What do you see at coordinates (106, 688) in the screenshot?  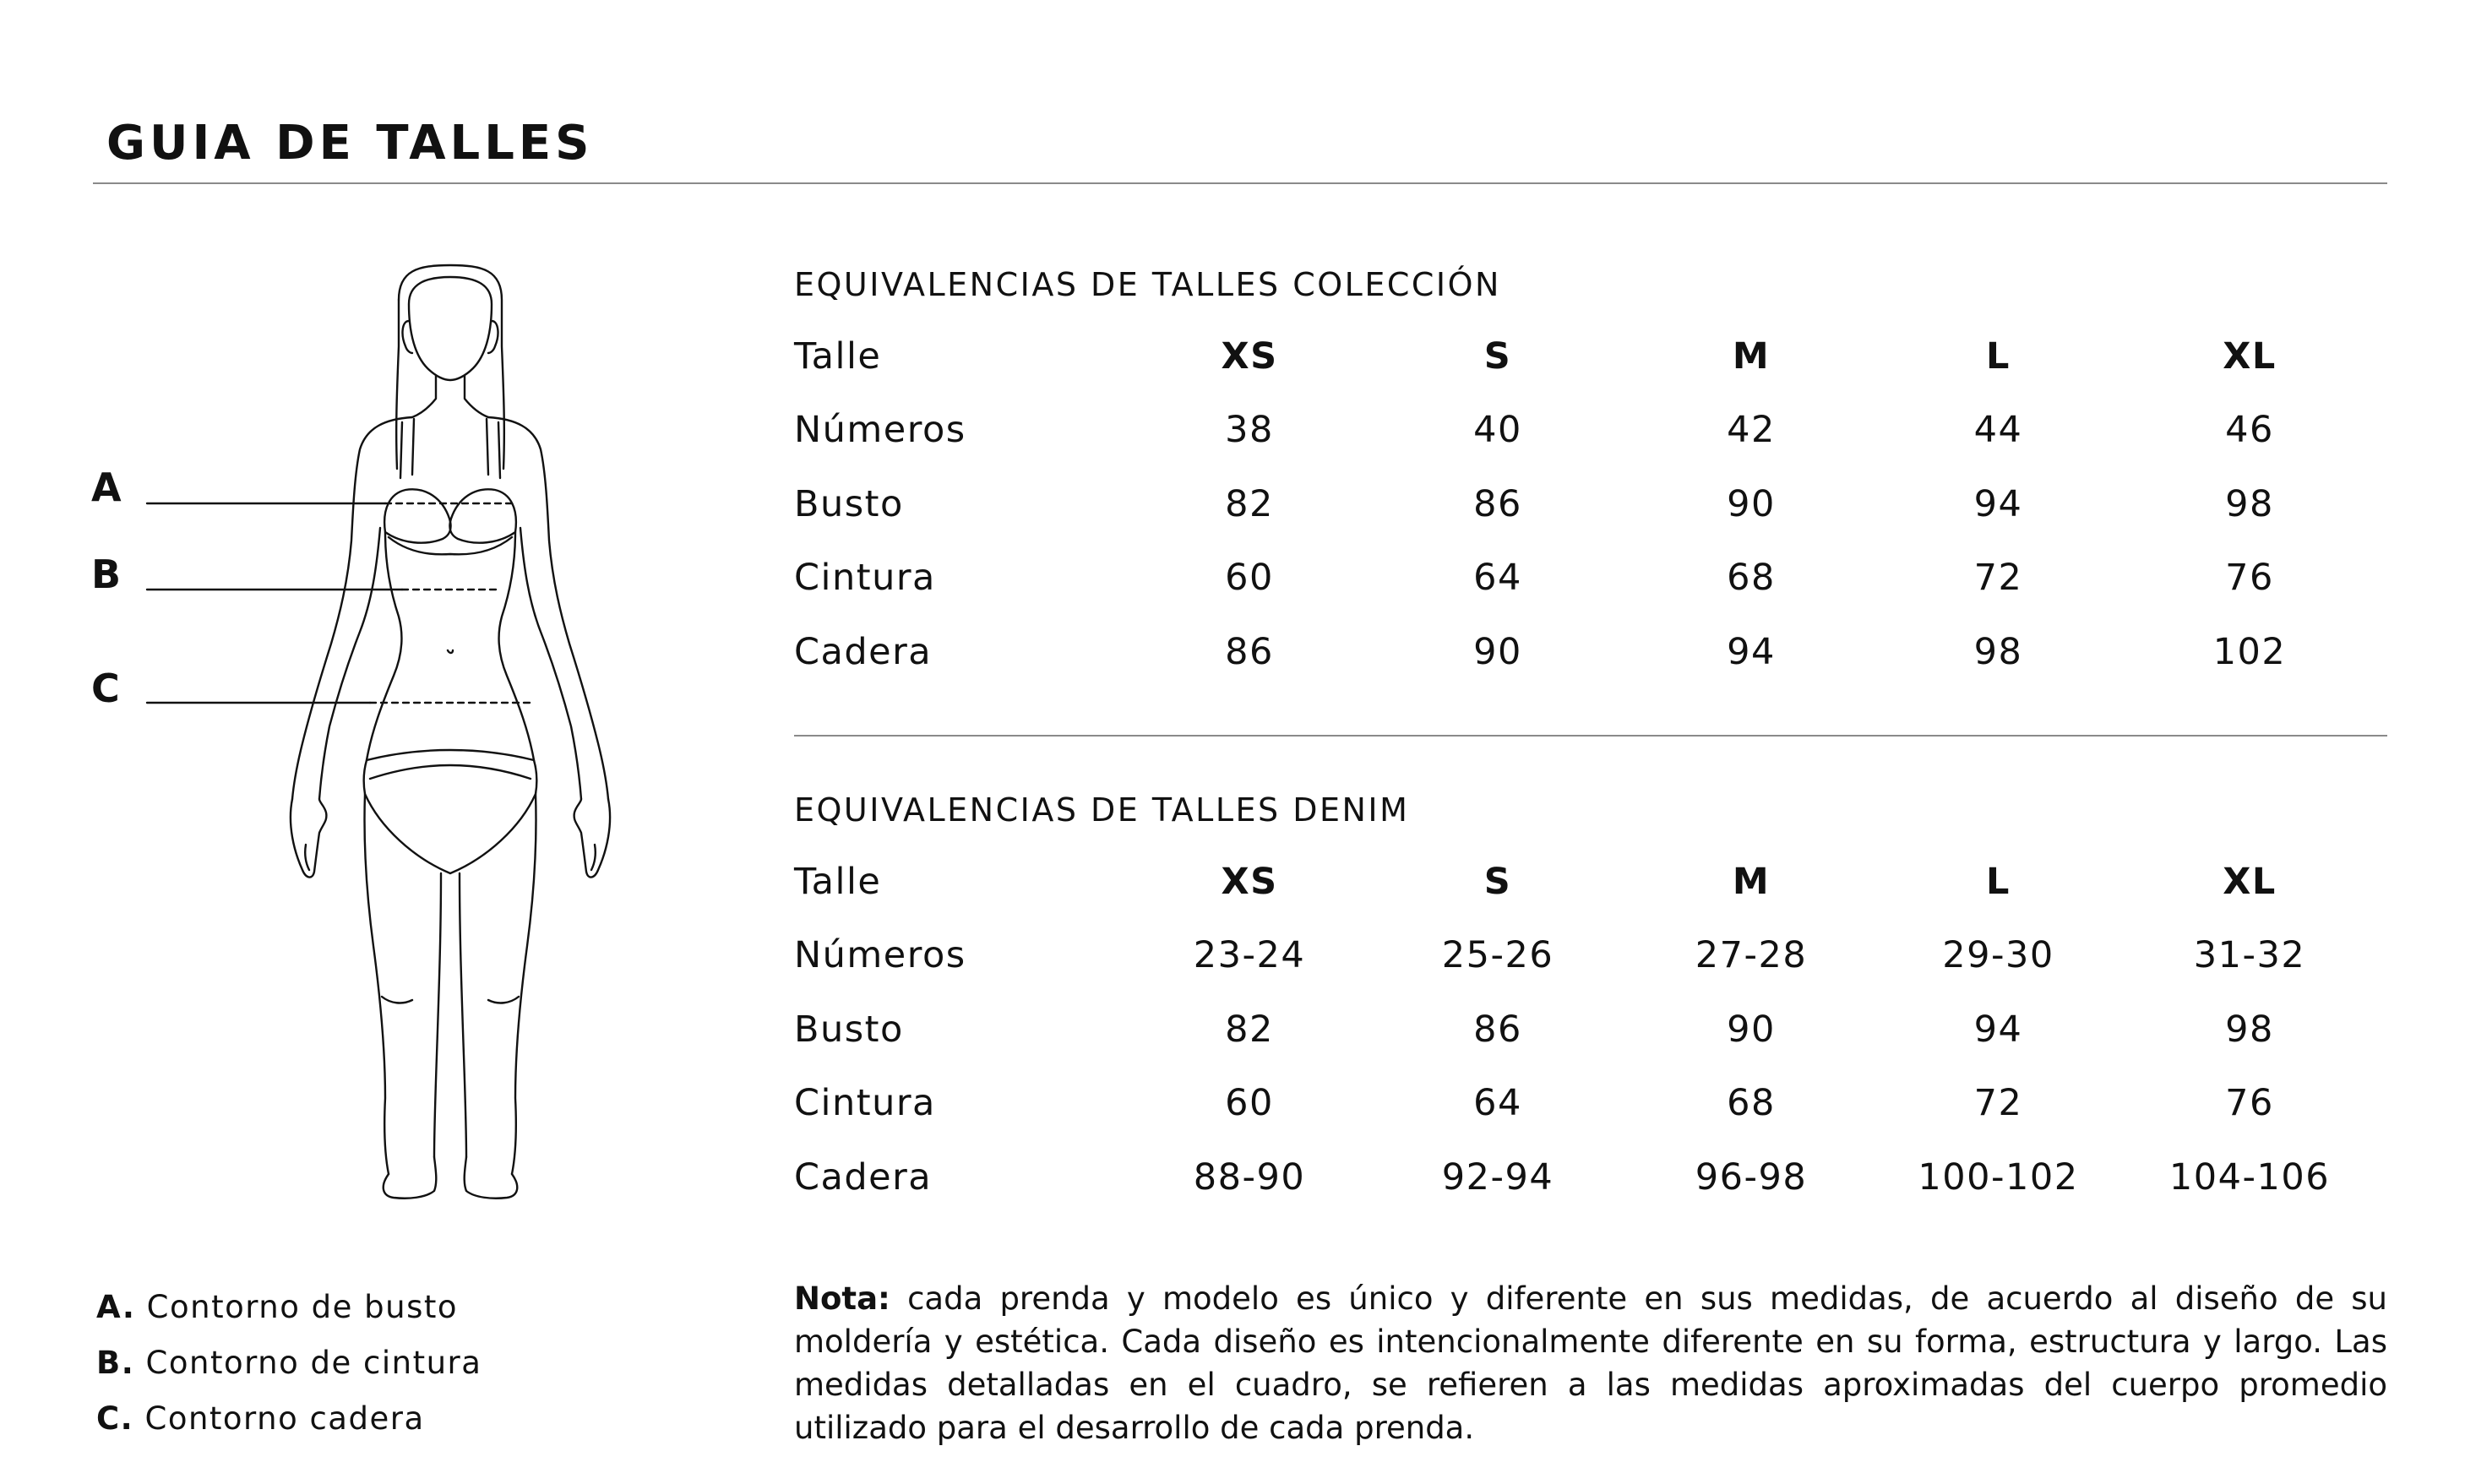 I see `marker-c: C` at bounding box center [106, 688].